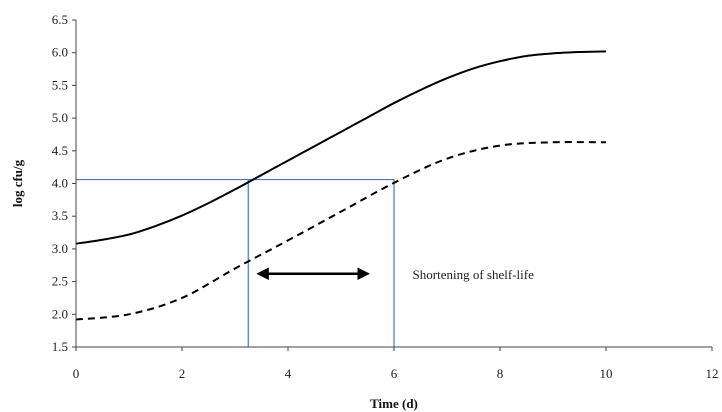 Image resolution: width=722 pixels, height=412 pixels. What do you see at coordinates (60, 248) in the screenshot?
I see `y-tick-label: 3.0` at bounding box center [60, 248].